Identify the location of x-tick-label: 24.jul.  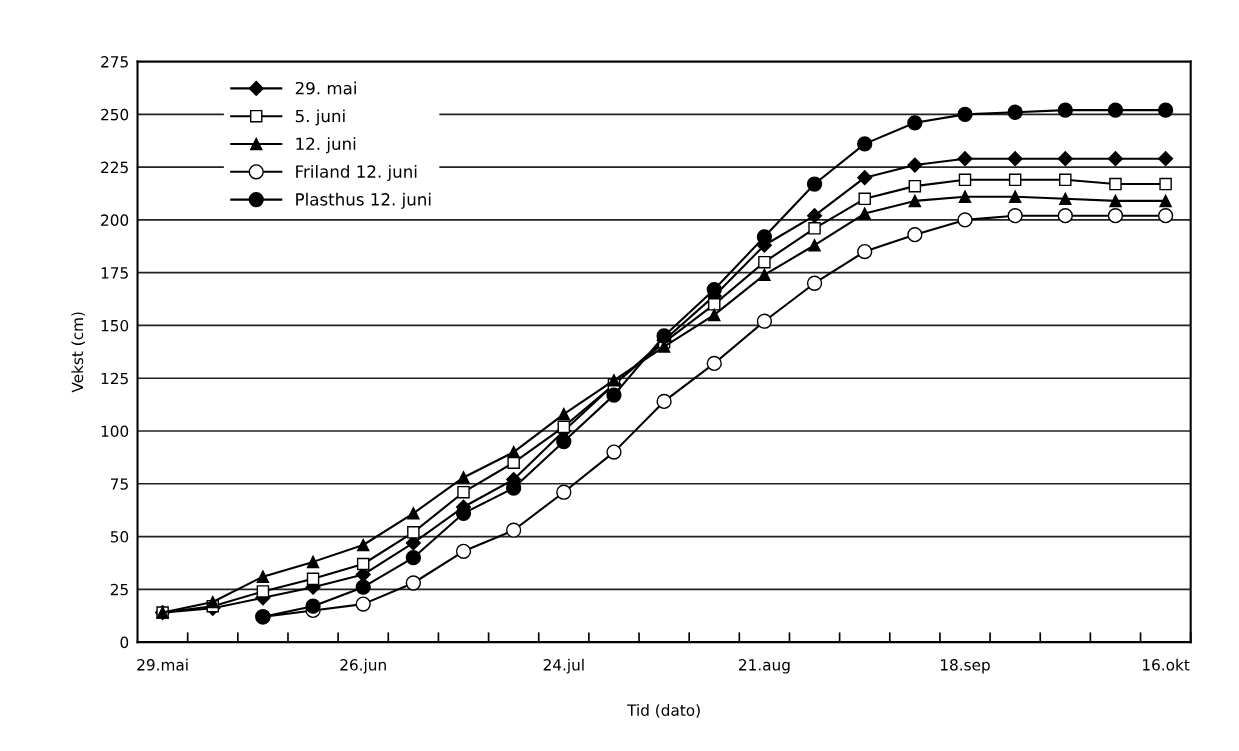
(563, 666).